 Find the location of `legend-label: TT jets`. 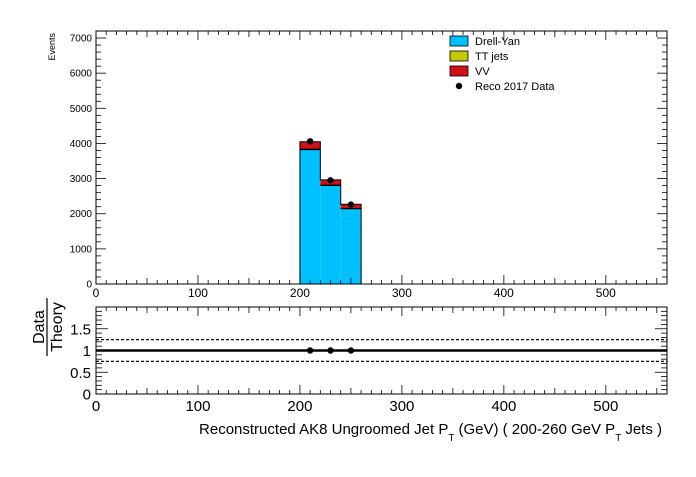

legend-label: TT jets is located at coordinates (492, 57).